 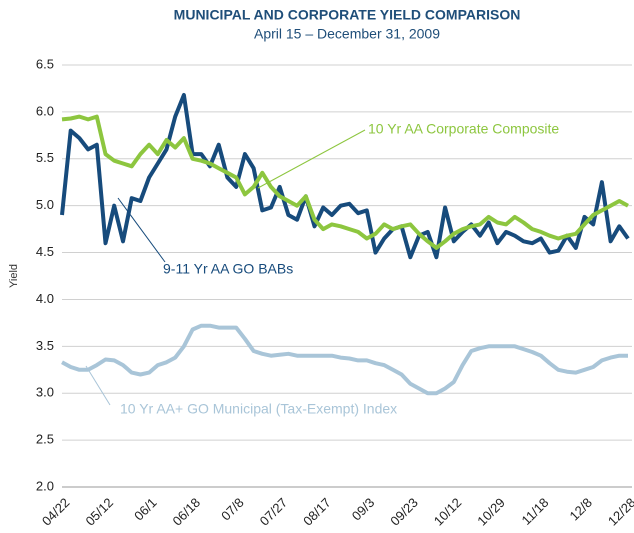 I want to click on y-tick-label: 4.5, so click(x=45, y=251).